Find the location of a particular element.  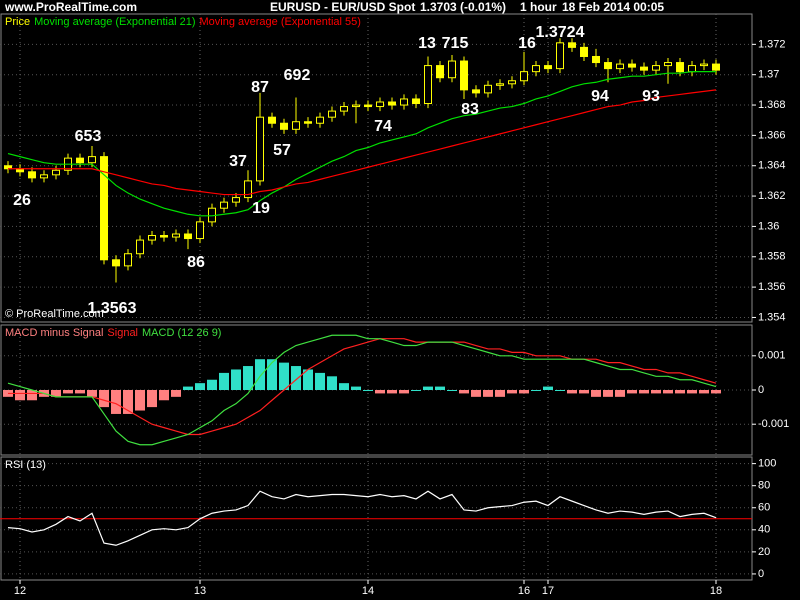

y-tick-label: 80 is located at coordinates (764, 486).